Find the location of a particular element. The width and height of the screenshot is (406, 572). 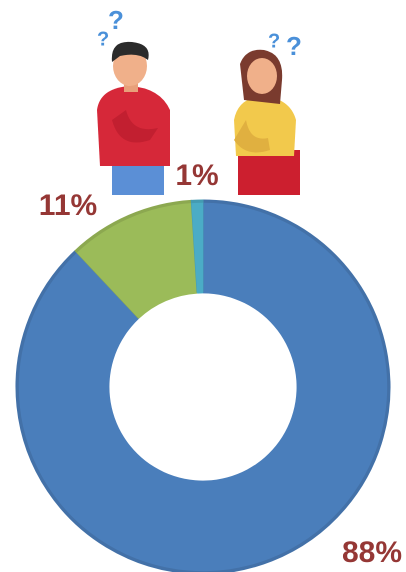

hair is located at coordinates (130, 51).